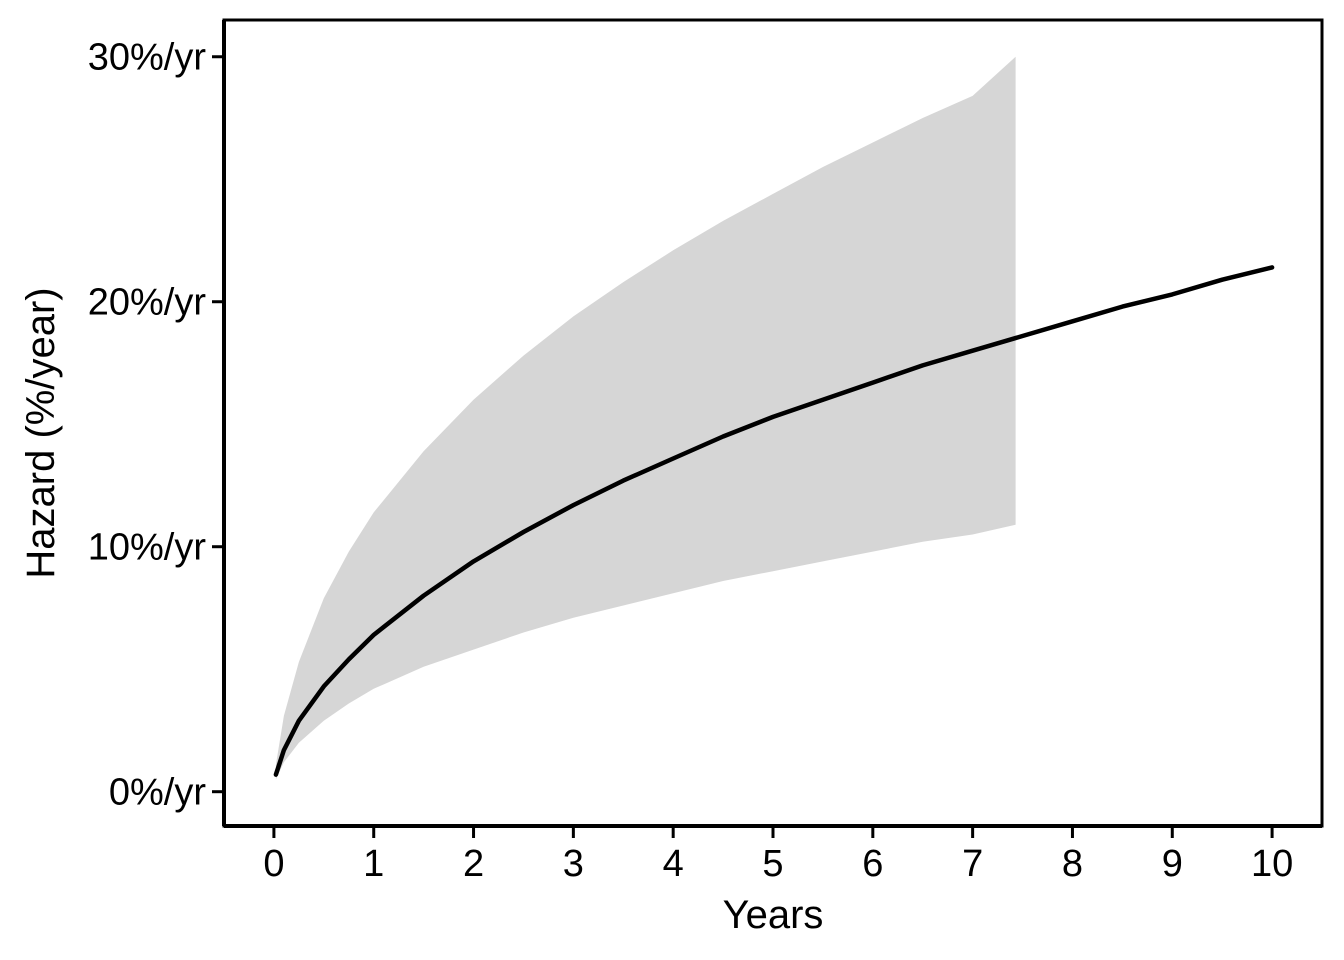 The height and width of the screenshot is (960, 1344). I want to click on y-tick-label: 20%/yr, so click(147, 303).